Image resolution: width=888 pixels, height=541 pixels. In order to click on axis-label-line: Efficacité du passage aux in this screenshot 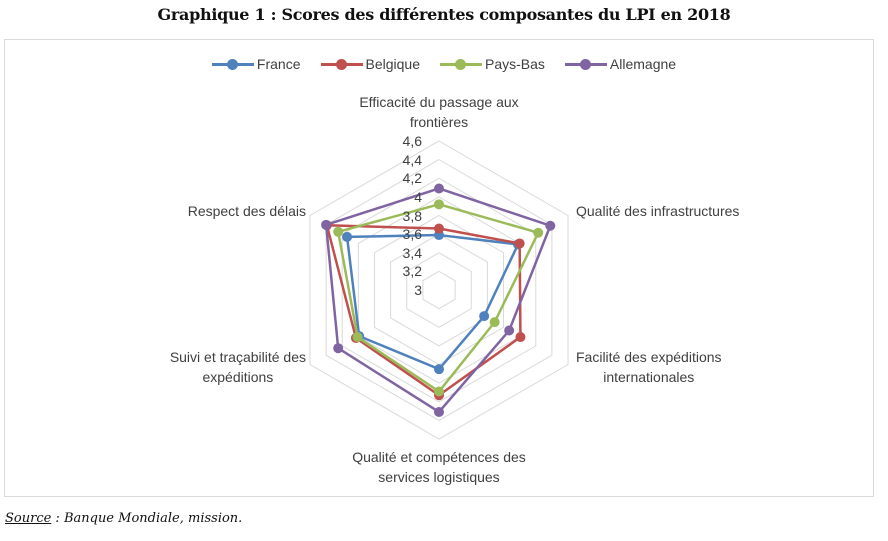, I will do `click(439, 102)`.